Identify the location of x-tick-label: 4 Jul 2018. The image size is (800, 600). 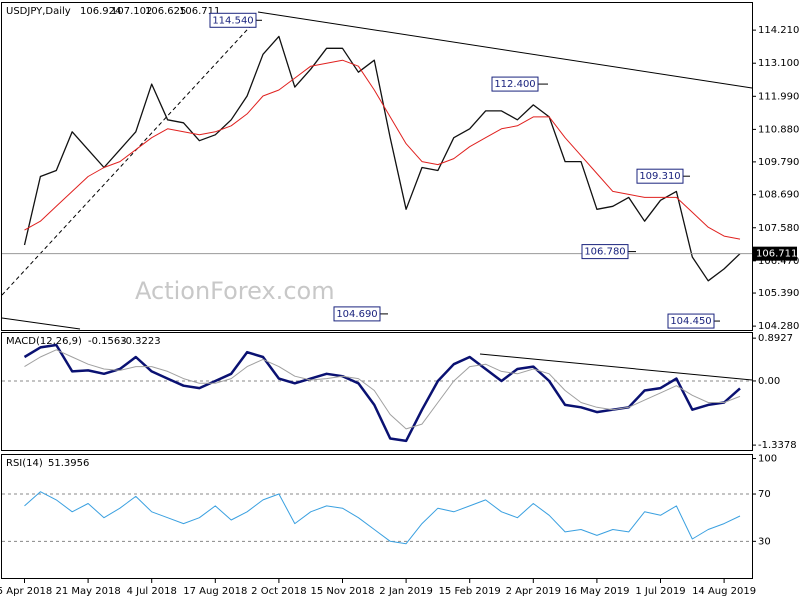
(152, 591).